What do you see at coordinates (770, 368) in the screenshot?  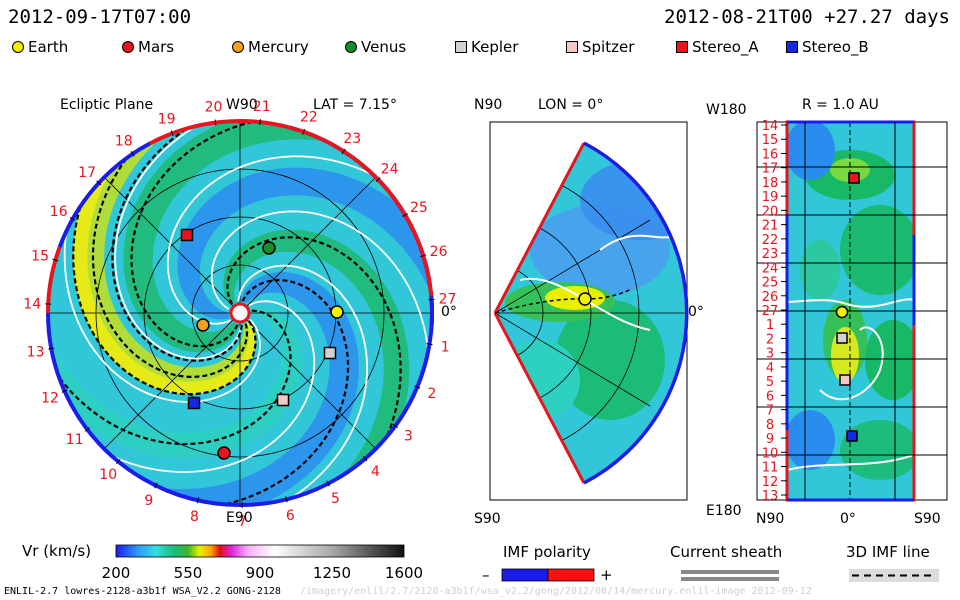 I see `radial-y-label: 4` at bounding box center [770, 368].